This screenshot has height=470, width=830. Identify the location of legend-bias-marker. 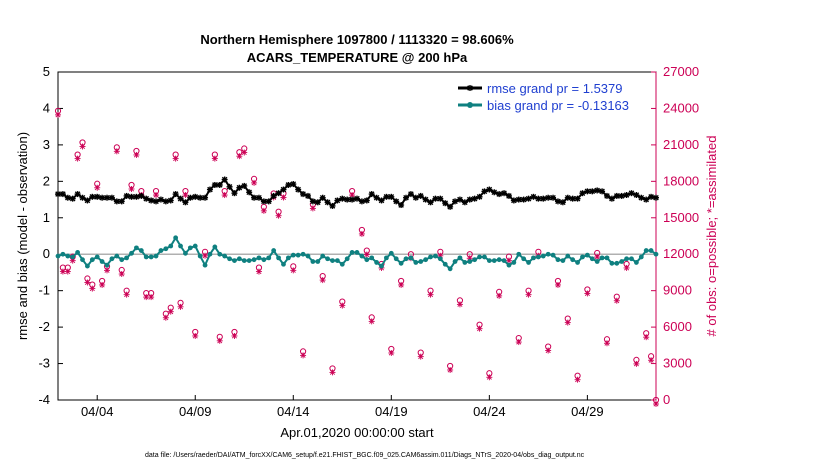
(470, 105).